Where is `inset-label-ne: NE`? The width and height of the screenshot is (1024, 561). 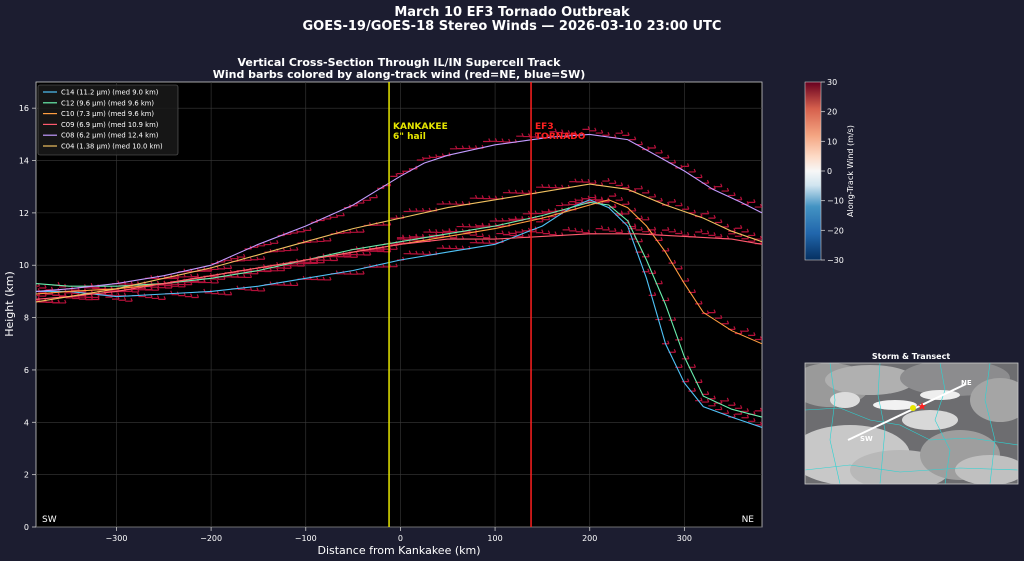 inset-label-ne: NE is located at coordinates (966, 383).